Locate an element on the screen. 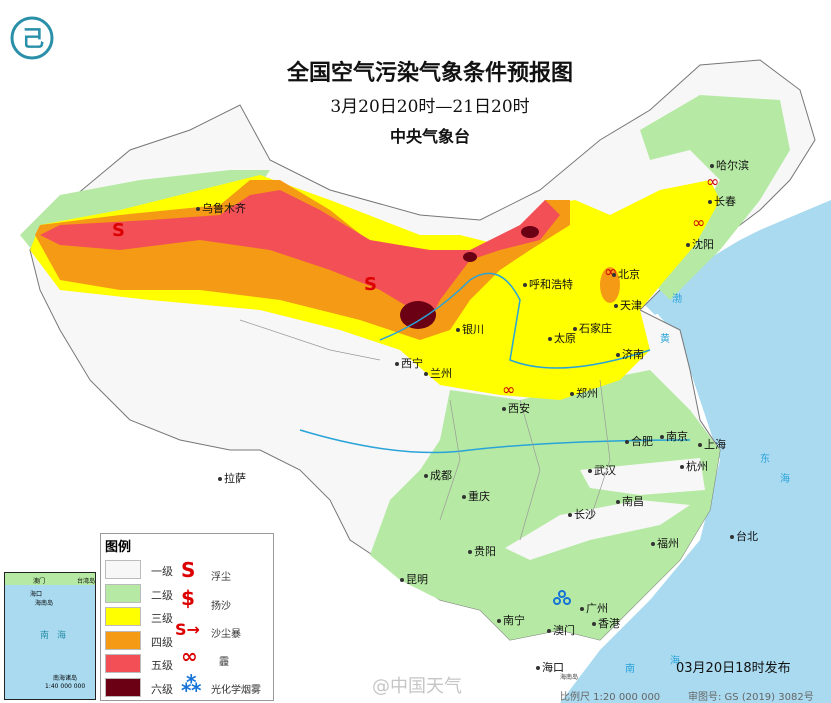 This screenshot has height=703, width=831. legend-symbol-label: 霾 is located at coordinates (224, 662).